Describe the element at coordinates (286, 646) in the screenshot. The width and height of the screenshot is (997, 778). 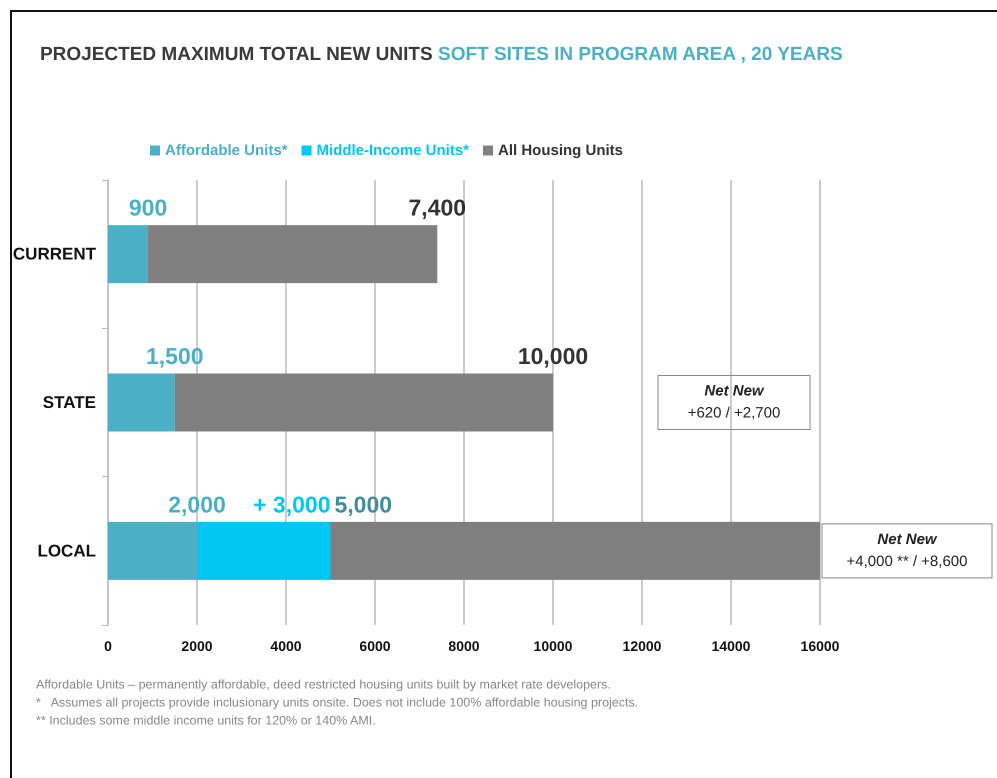
I see `x-tick-label: 4000` at that location.